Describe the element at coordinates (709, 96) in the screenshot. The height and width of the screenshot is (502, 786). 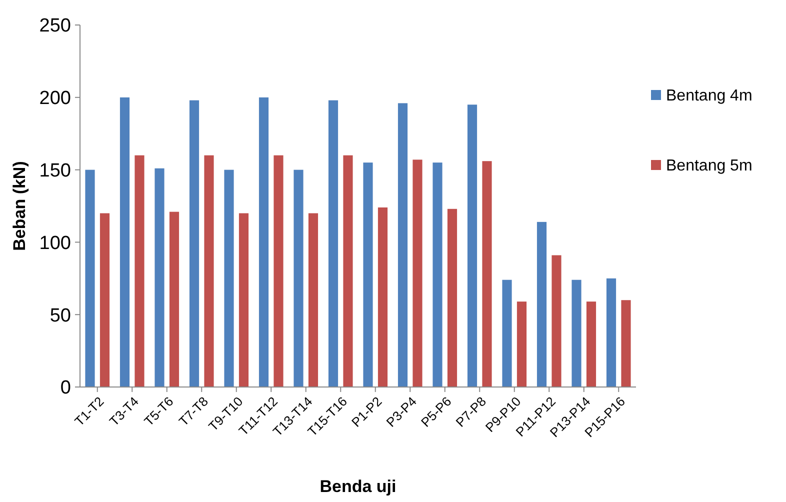
I see `legend-label: Bentang 4m` at that location.